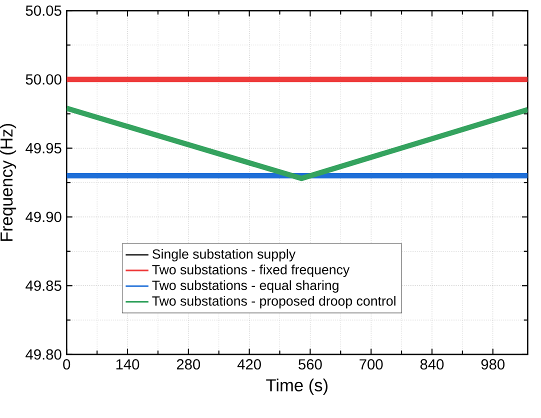  Describe the element at coordinates (66, 364) in the screenshot. I see `x-tick-label: 0` at that location.